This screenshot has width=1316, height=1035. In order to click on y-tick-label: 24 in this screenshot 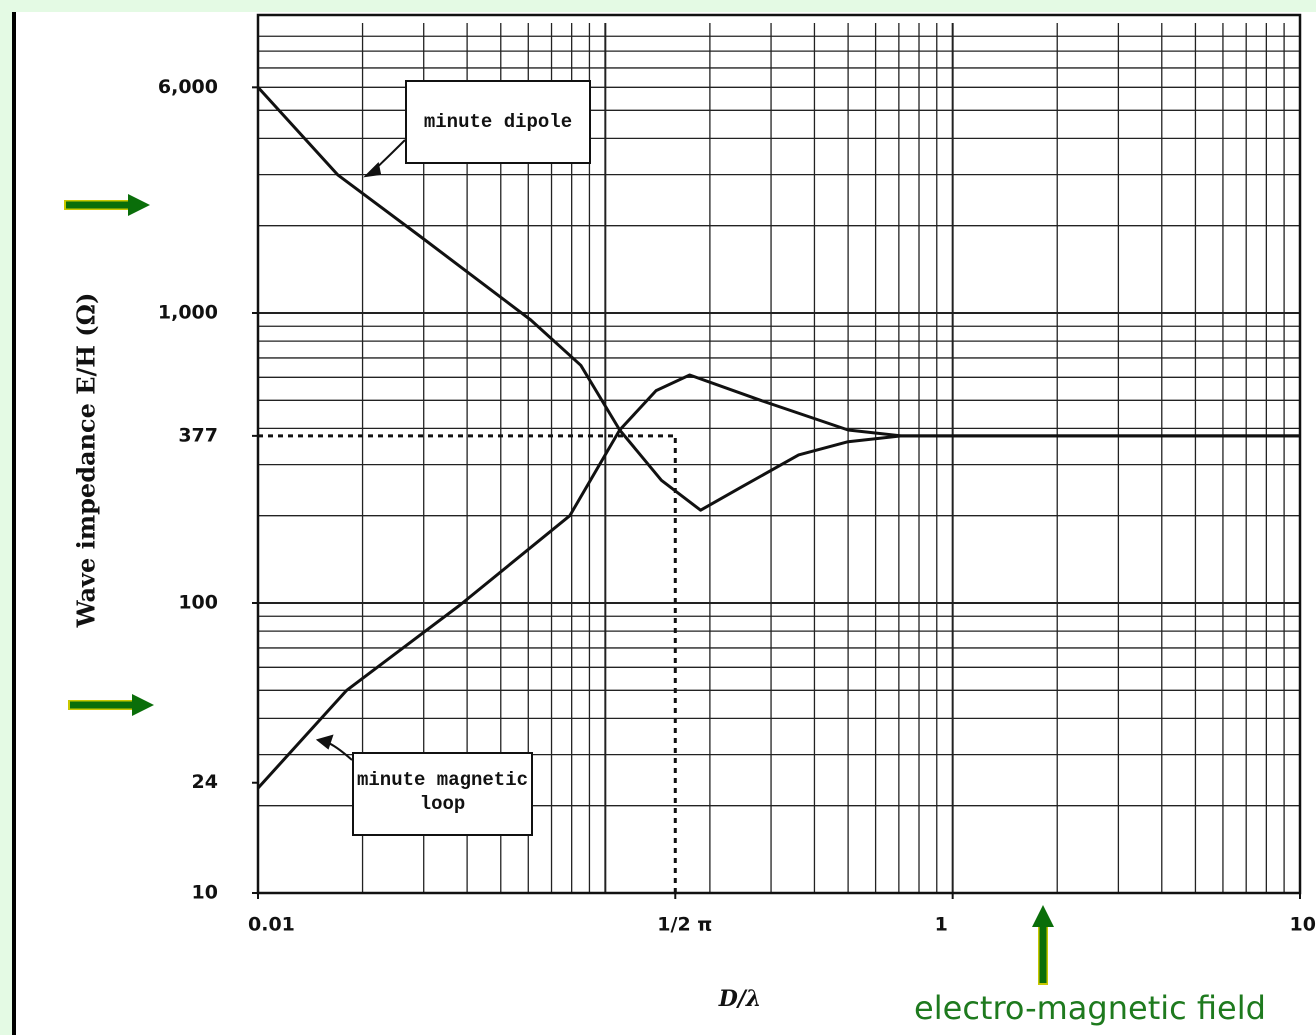, I will do `click(205, 782)`.